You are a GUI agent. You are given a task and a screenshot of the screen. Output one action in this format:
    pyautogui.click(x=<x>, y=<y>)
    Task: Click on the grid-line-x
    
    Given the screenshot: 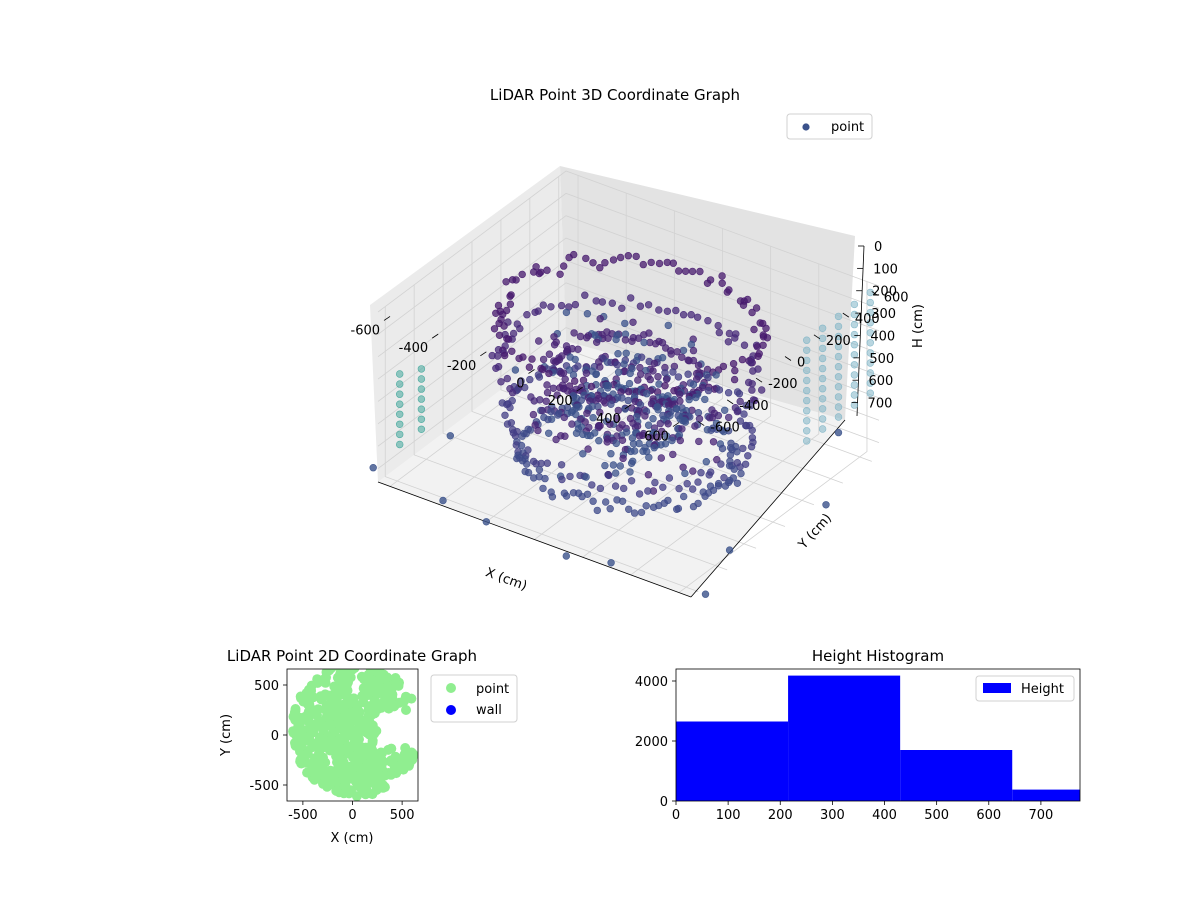 What is the action you would take?
    pyautogui.click(x=773, y=437)
    